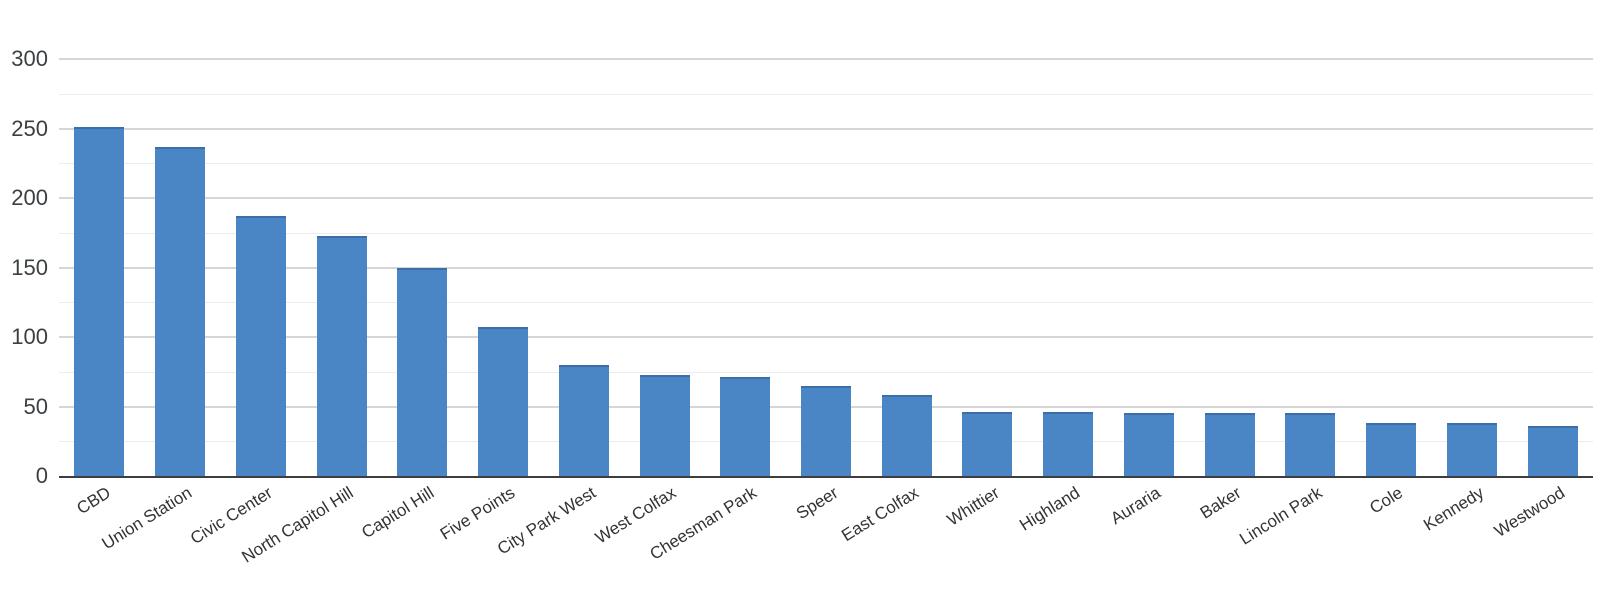  What do you see at coordinates (398, 513) in the screenshot?
I see `x-tick-label: Capitol Hill` at bounding box center [398, 513].